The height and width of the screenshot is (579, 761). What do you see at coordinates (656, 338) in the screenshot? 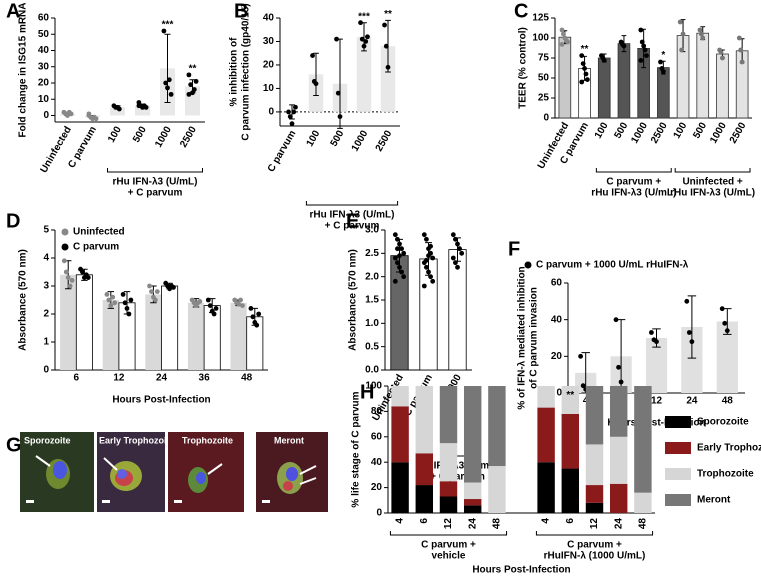
I see `error-bar` at bounding box center [656, 338].